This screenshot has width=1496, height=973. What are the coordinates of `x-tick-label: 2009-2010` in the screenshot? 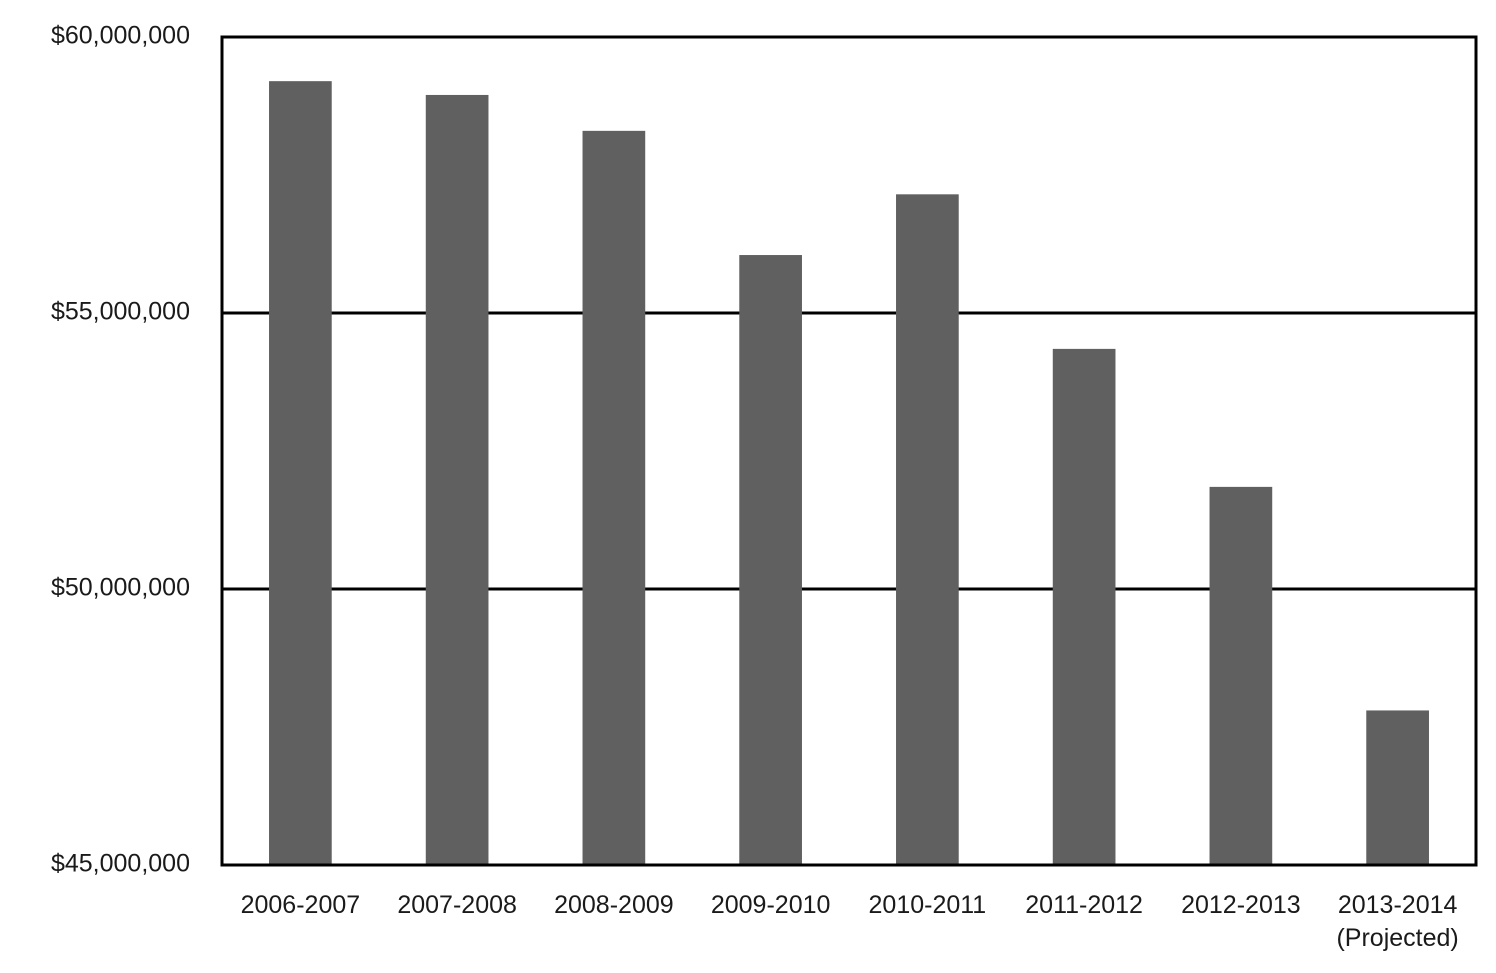 It's located at (771, 905).